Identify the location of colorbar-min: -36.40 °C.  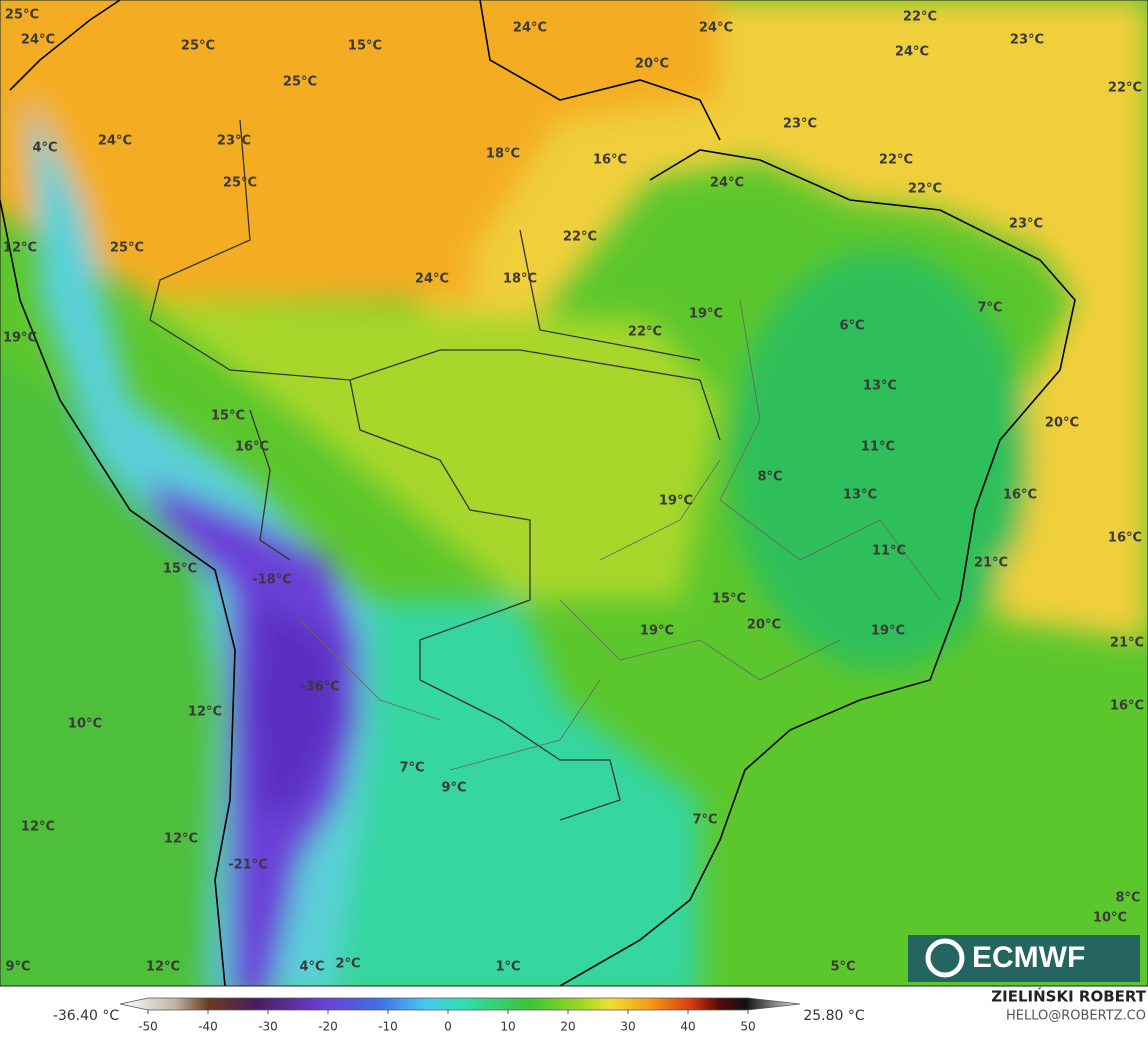
(86, 1016).